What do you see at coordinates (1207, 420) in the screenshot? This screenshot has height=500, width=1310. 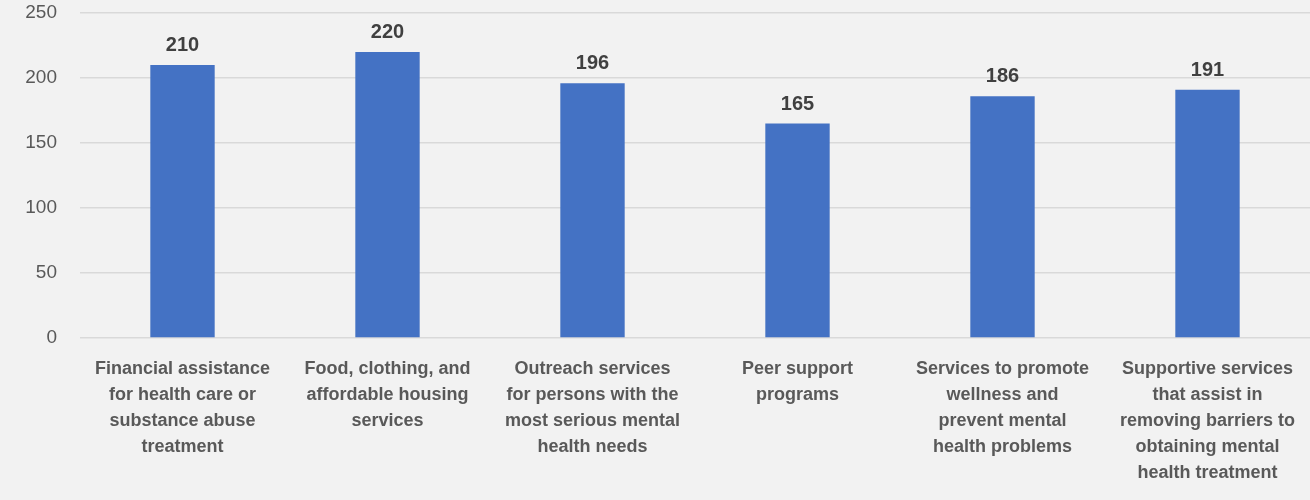 I see `x-tick-label: Supportive services that assist in removing barriers to obtaining mental health treatment` at bounding box center [1207, 420].